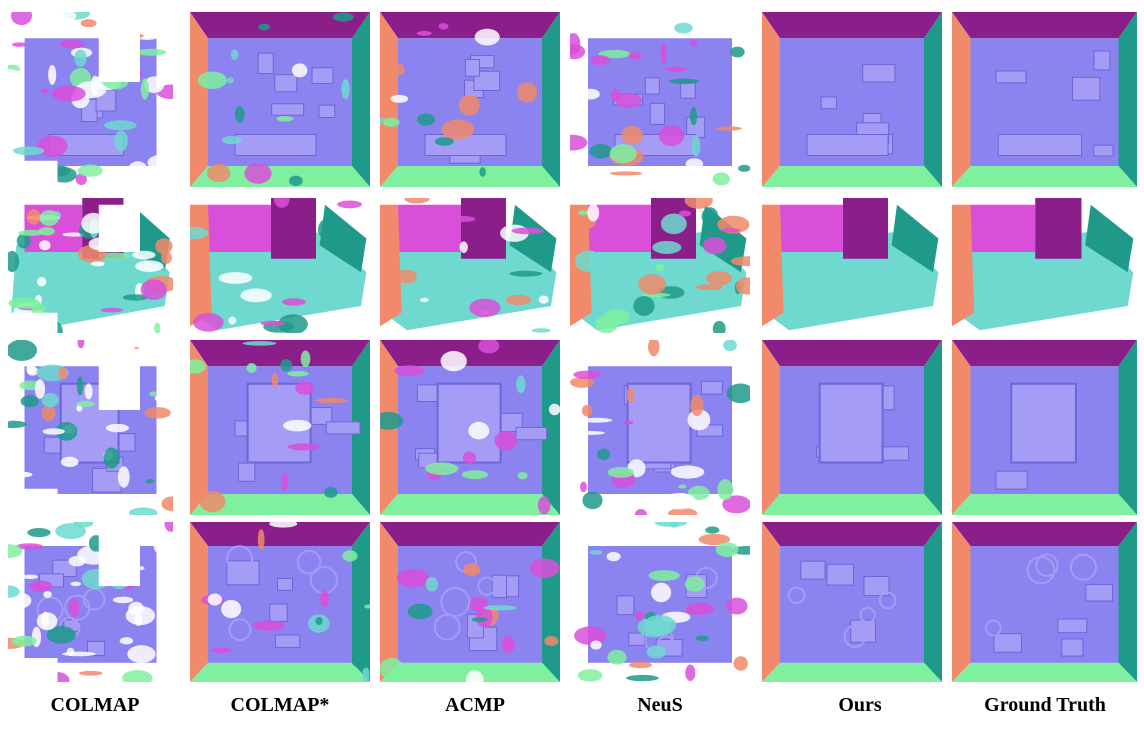 Image resolution: width=1144 pixels, height=729 pixels. Describe the element at coordinates (280, 705) in the screenshot. I see `column-label-colmap-star: COLMAP*` at that location.